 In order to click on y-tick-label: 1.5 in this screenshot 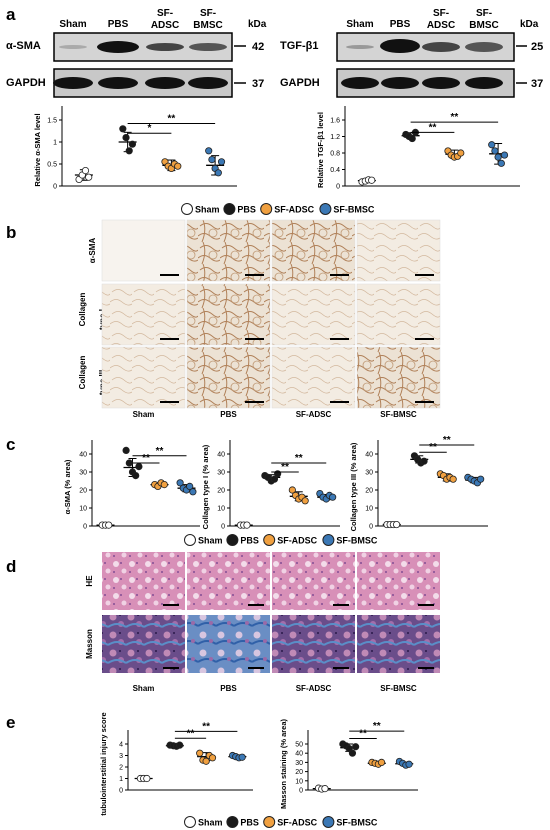, I will do `click(52, 121)`.